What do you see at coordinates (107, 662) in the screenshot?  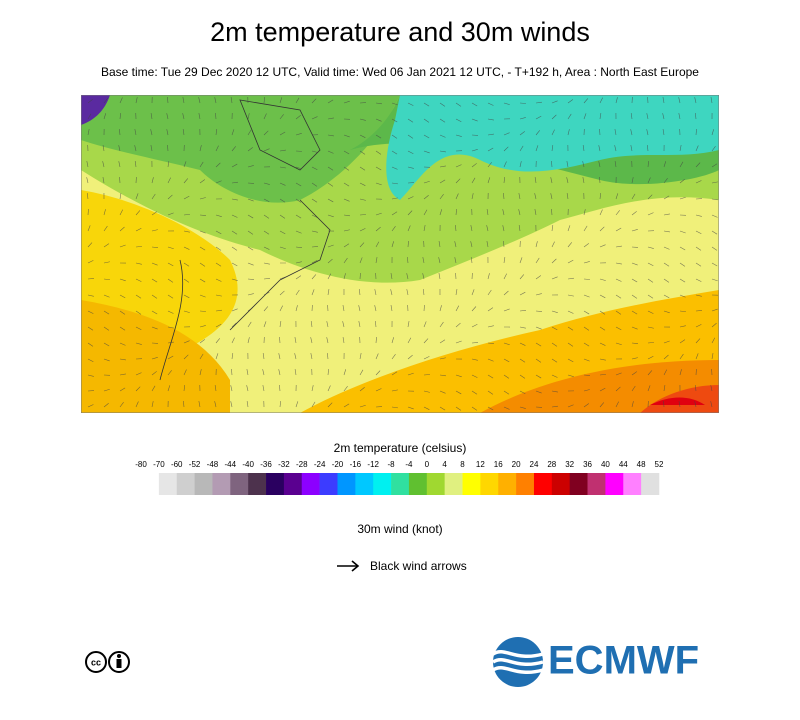 I see `license-icon: cc` at bounding box center [107, 662].